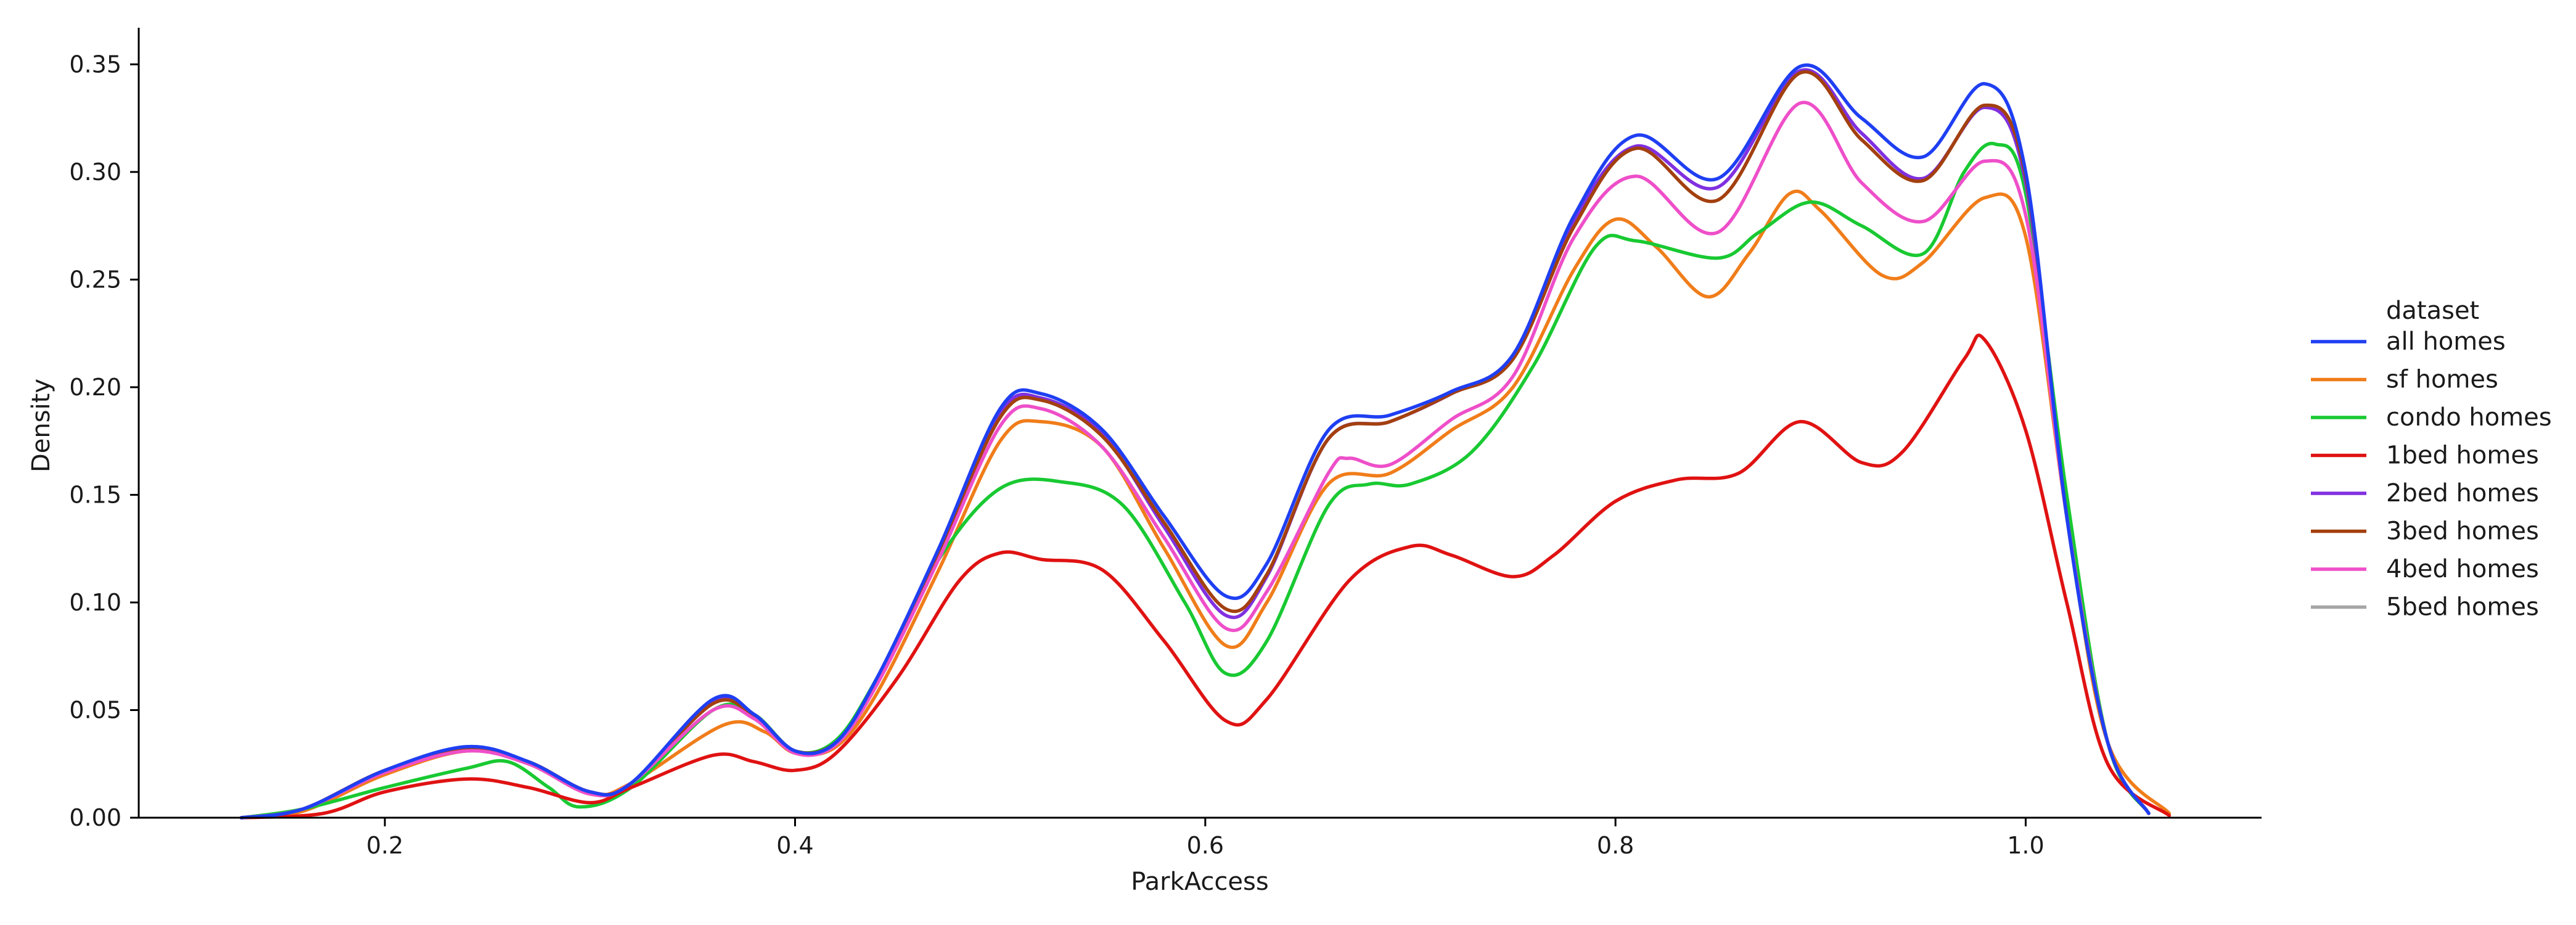  I want to click on y-tick-label: 0.35, so click(95, 64).